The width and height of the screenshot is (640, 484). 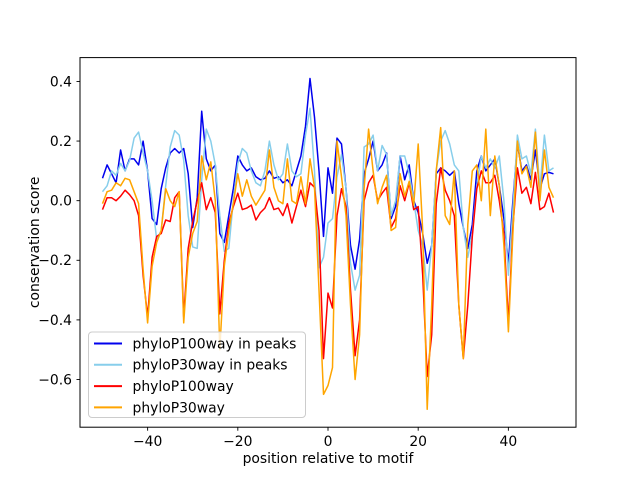 What do you see at coordinates (61, 202) in the screenshot?
I see `y-tick-label: 0.0` at bounding box center [61, 202].